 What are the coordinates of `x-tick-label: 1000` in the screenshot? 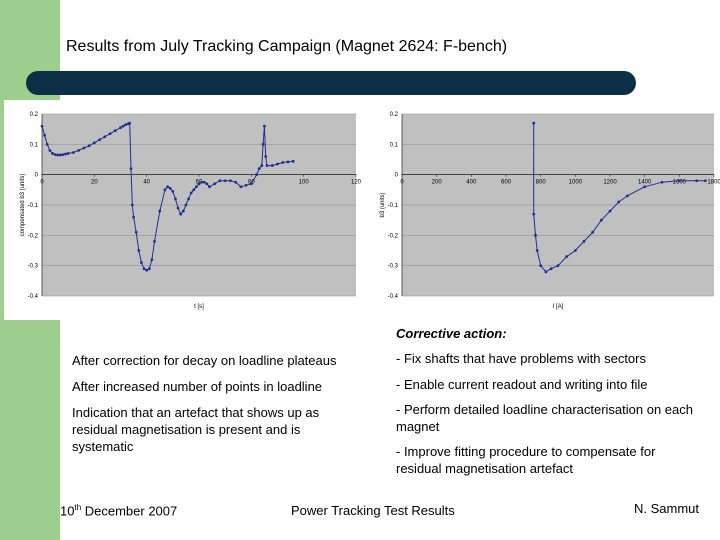 It's located at (576, 183).